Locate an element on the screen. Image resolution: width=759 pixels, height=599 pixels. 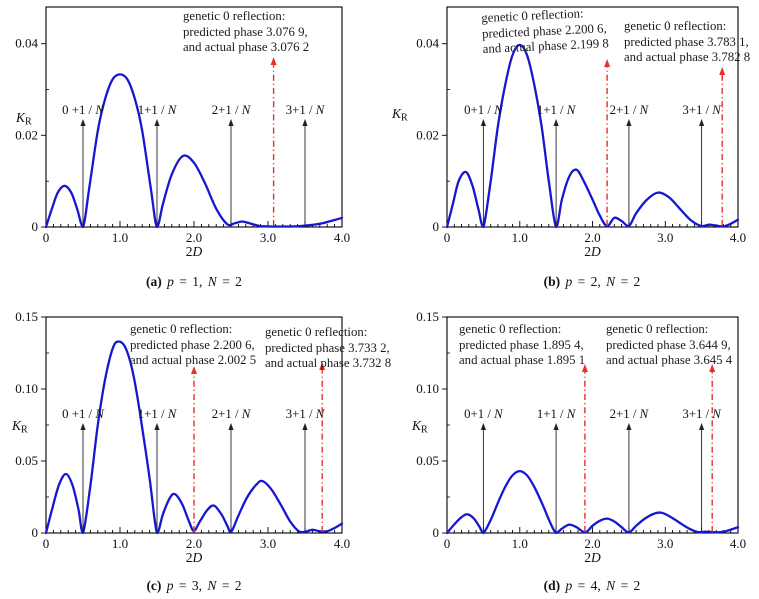
y-tick-label: 0.02 is located at coordinates (26, 134).